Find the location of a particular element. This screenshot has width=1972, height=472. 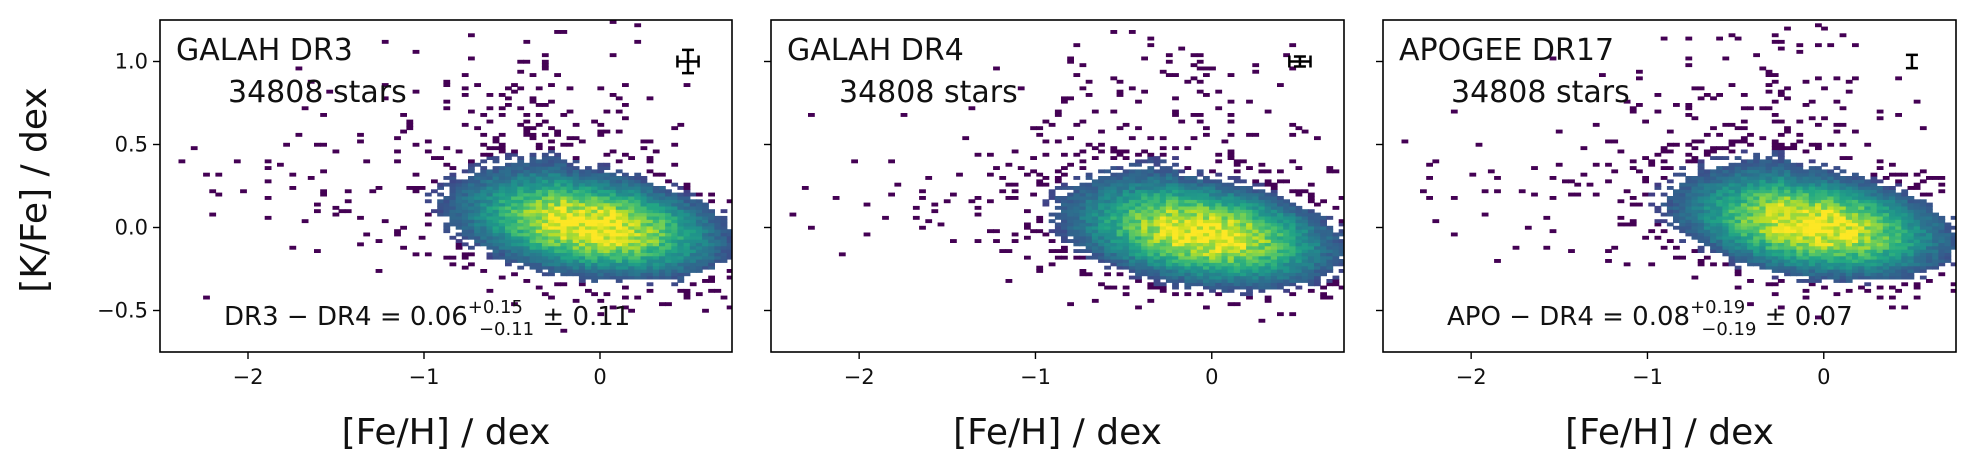

error-bar is located at coordinates (1300, 61).